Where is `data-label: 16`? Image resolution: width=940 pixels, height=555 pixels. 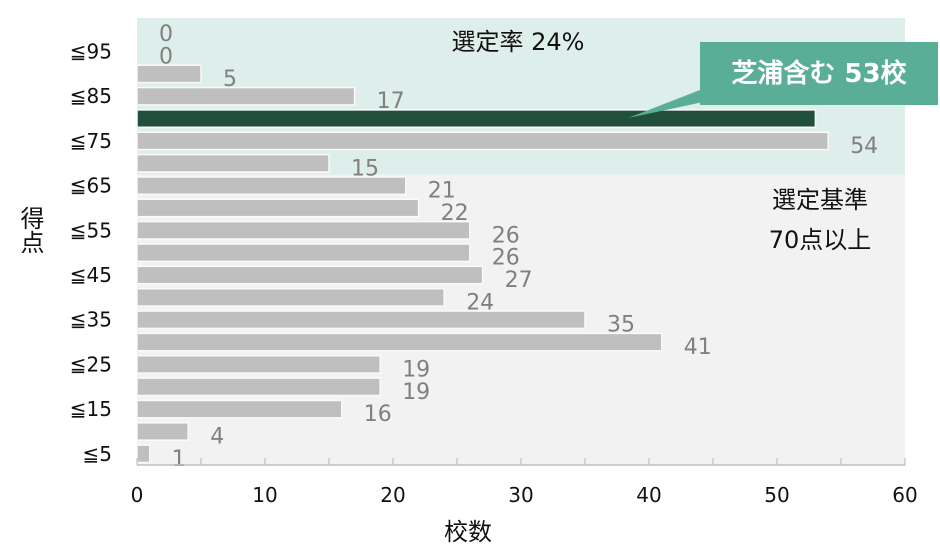 data-label: 16 is located at coordinates (378, 414).